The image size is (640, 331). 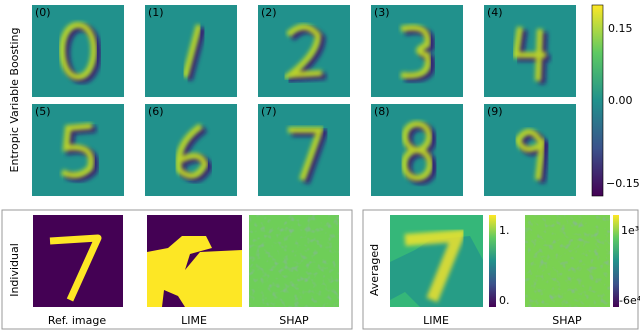 I want to click on heatmap: (2), so click(x=304, y=51).